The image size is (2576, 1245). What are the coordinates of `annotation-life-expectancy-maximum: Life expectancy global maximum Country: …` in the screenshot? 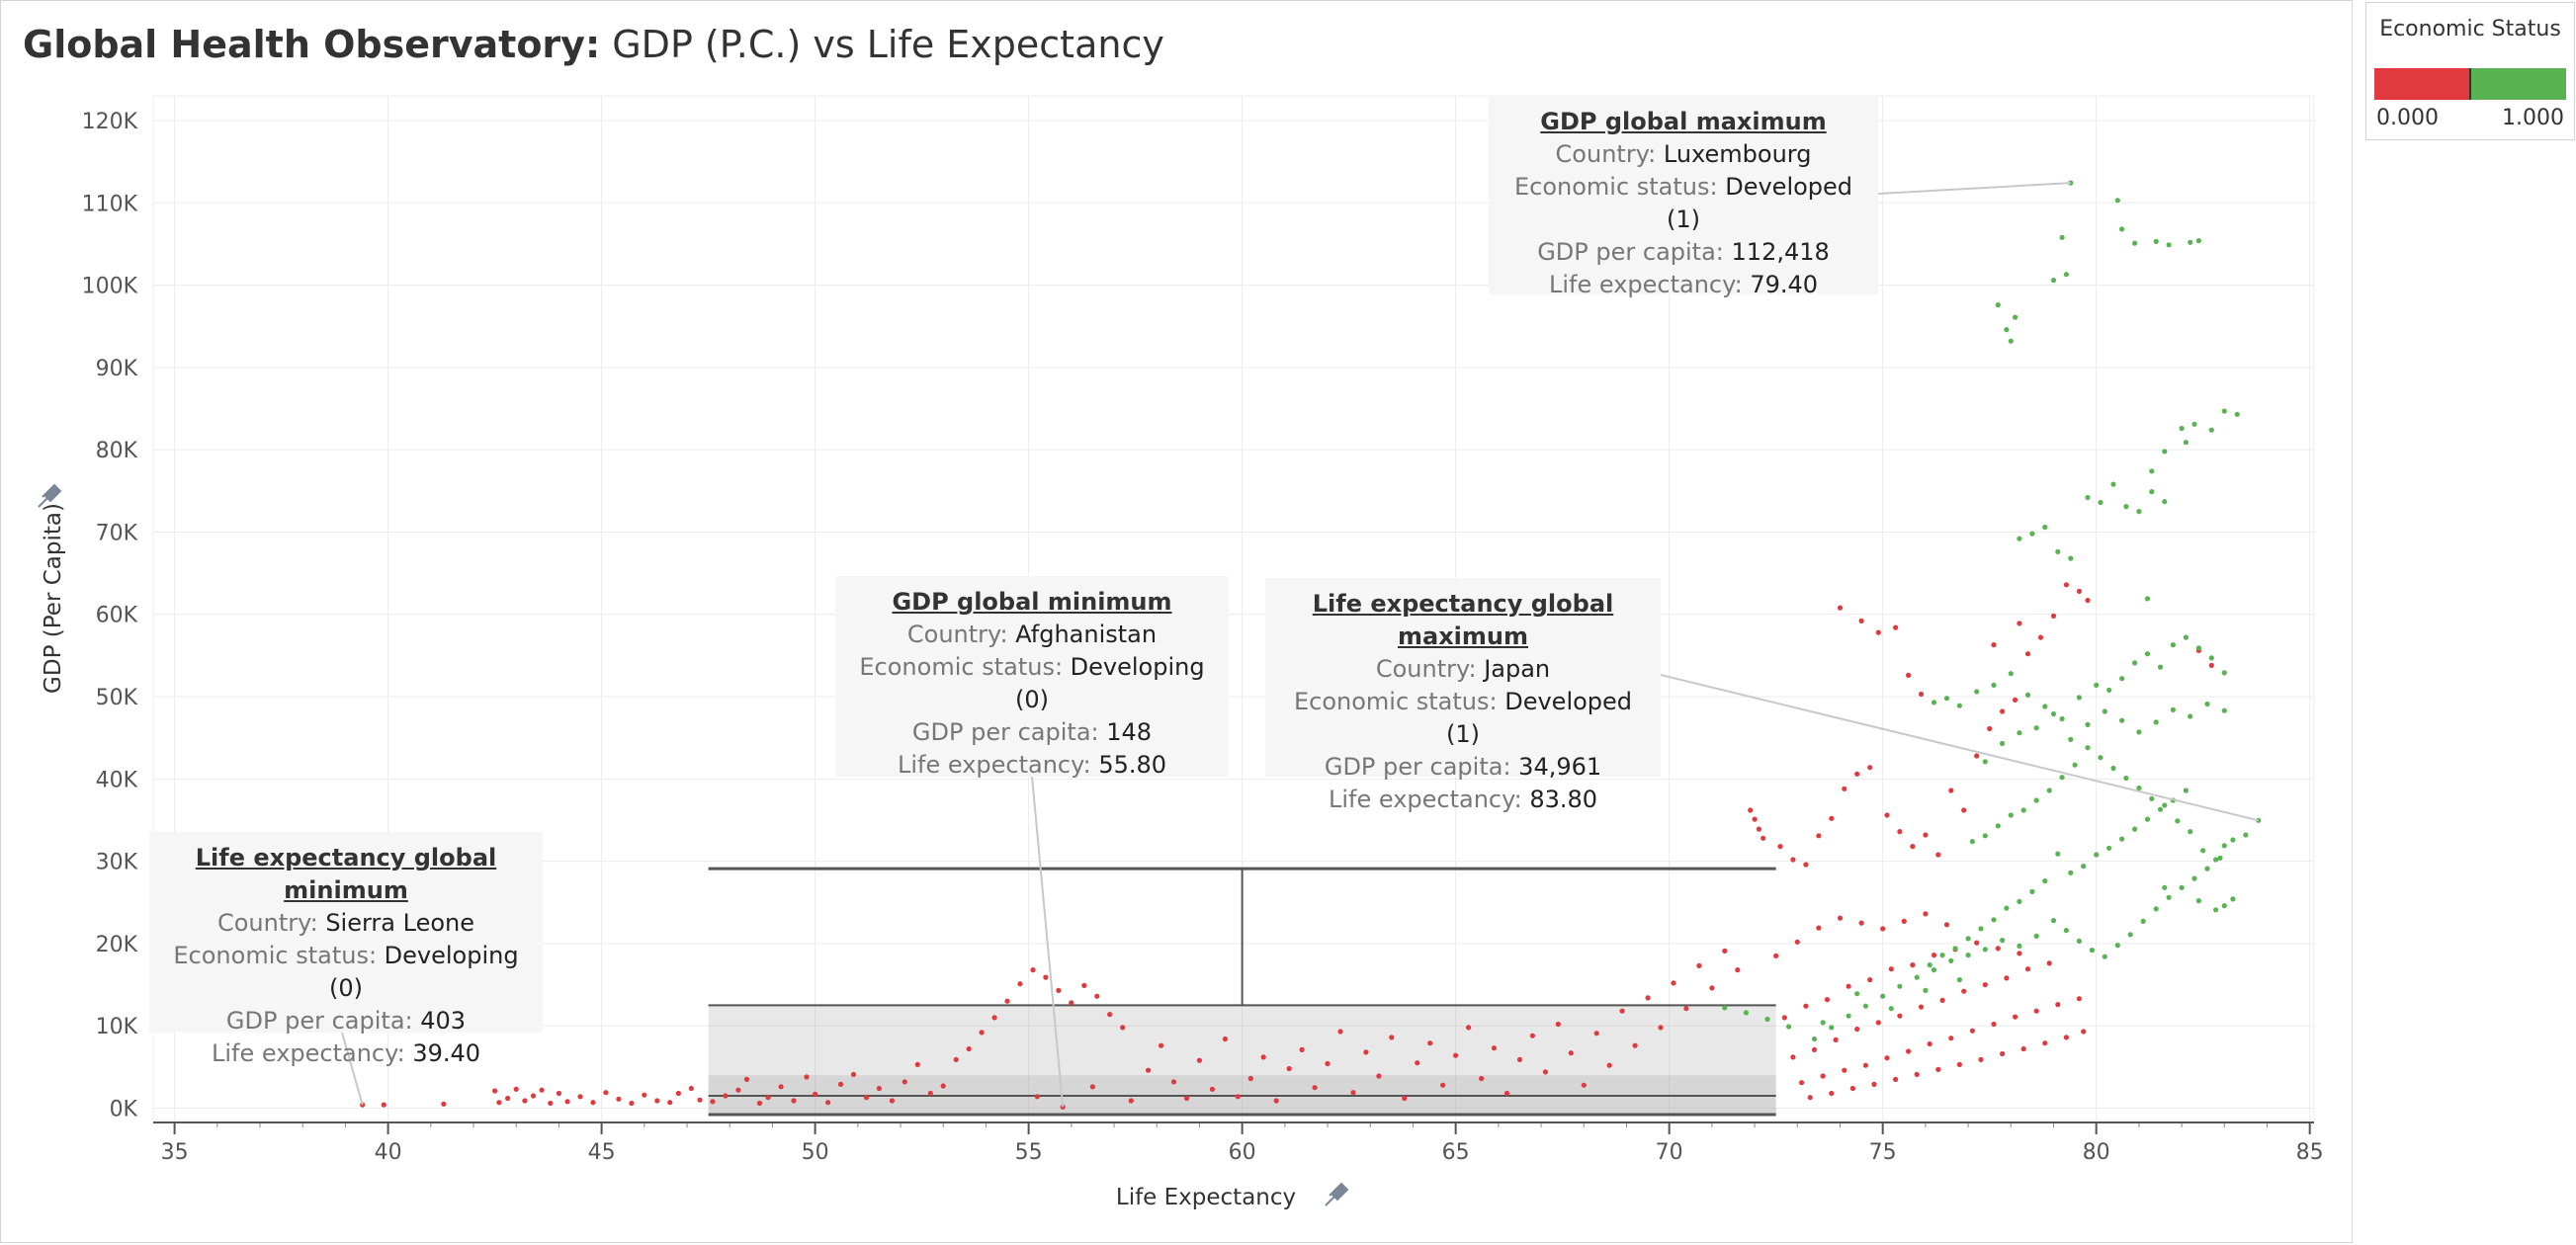 It's located at (1463, 695).